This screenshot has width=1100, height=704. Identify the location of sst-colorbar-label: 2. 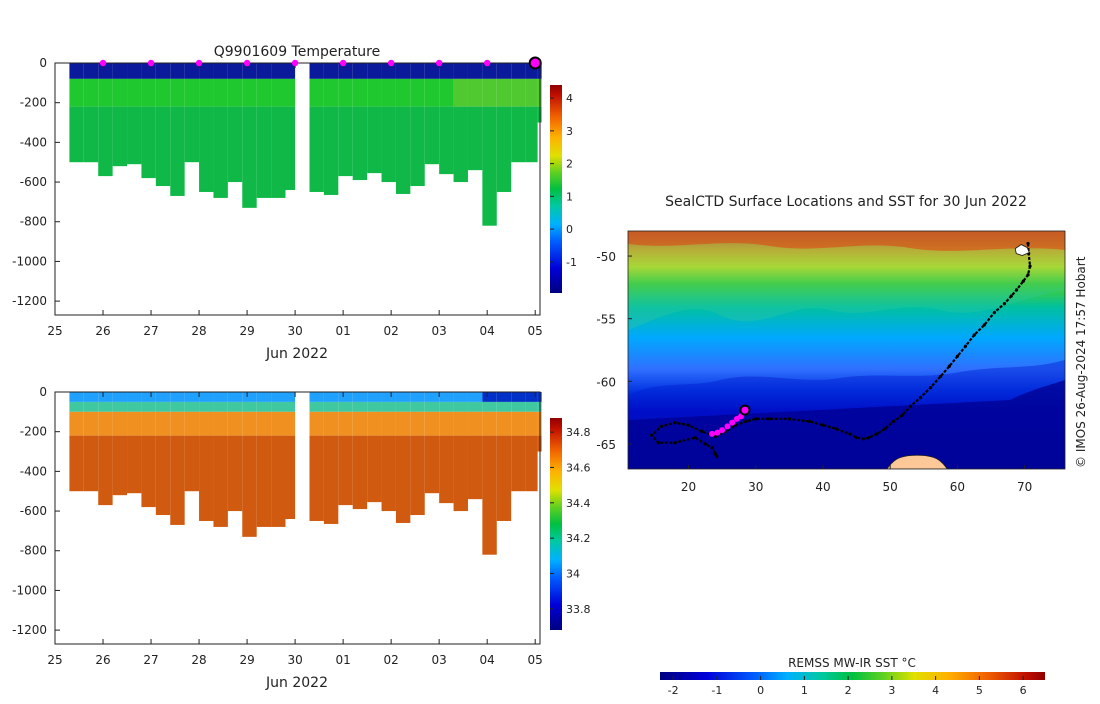
(848, 690).